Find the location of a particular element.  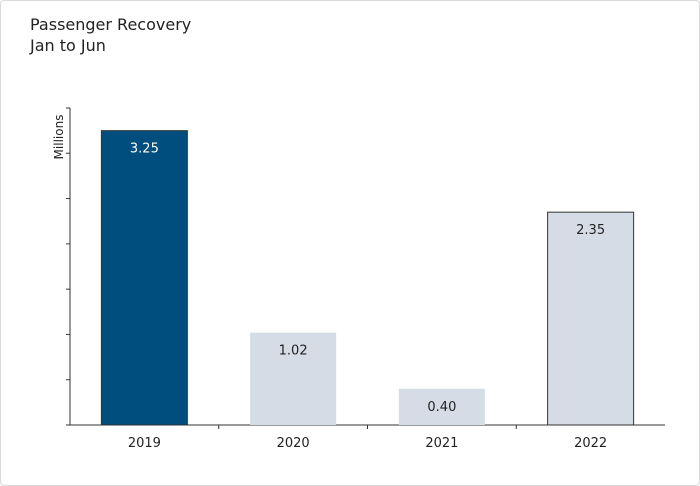

bar-2020 is located at coordinates (293, 378).